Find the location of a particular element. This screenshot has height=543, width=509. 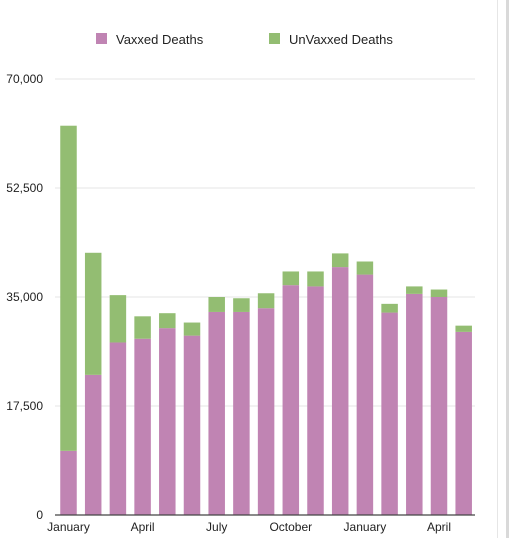

x-tick-label: July is located at coordinates (216, 527).